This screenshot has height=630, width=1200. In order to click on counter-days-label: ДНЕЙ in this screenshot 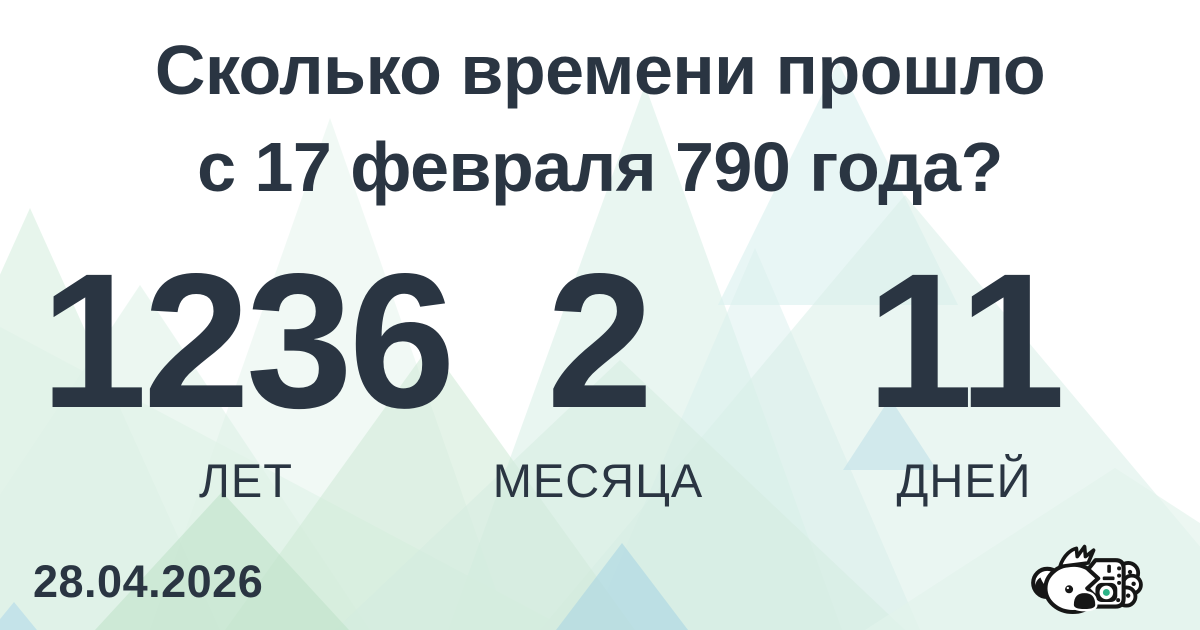, I will do `click(964, 480)`.